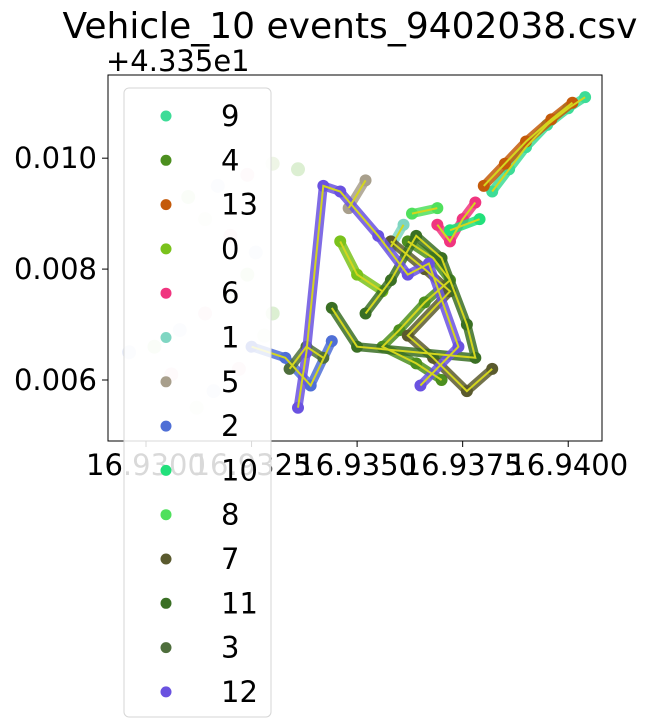  Describe the element at coordinates (568, 465) in the screenshot. I see `x-tick-label: 16.9400` at that location.